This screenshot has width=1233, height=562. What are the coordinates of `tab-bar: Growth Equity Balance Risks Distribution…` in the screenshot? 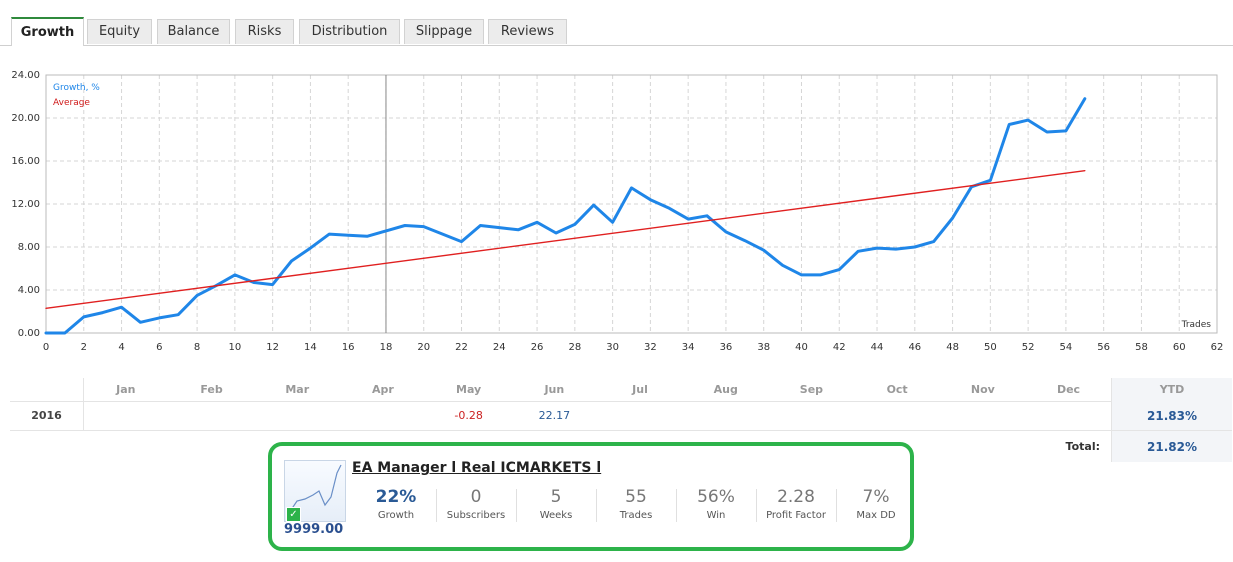 It's located at (616, 23).